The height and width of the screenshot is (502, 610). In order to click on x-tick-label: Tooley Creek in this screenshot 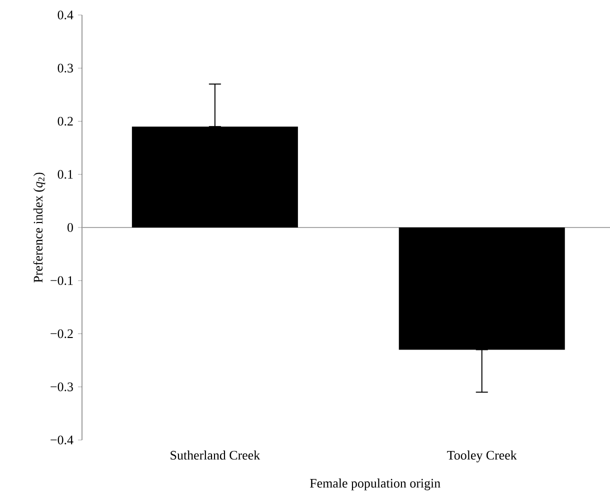, I will do `click(482, 456)`.